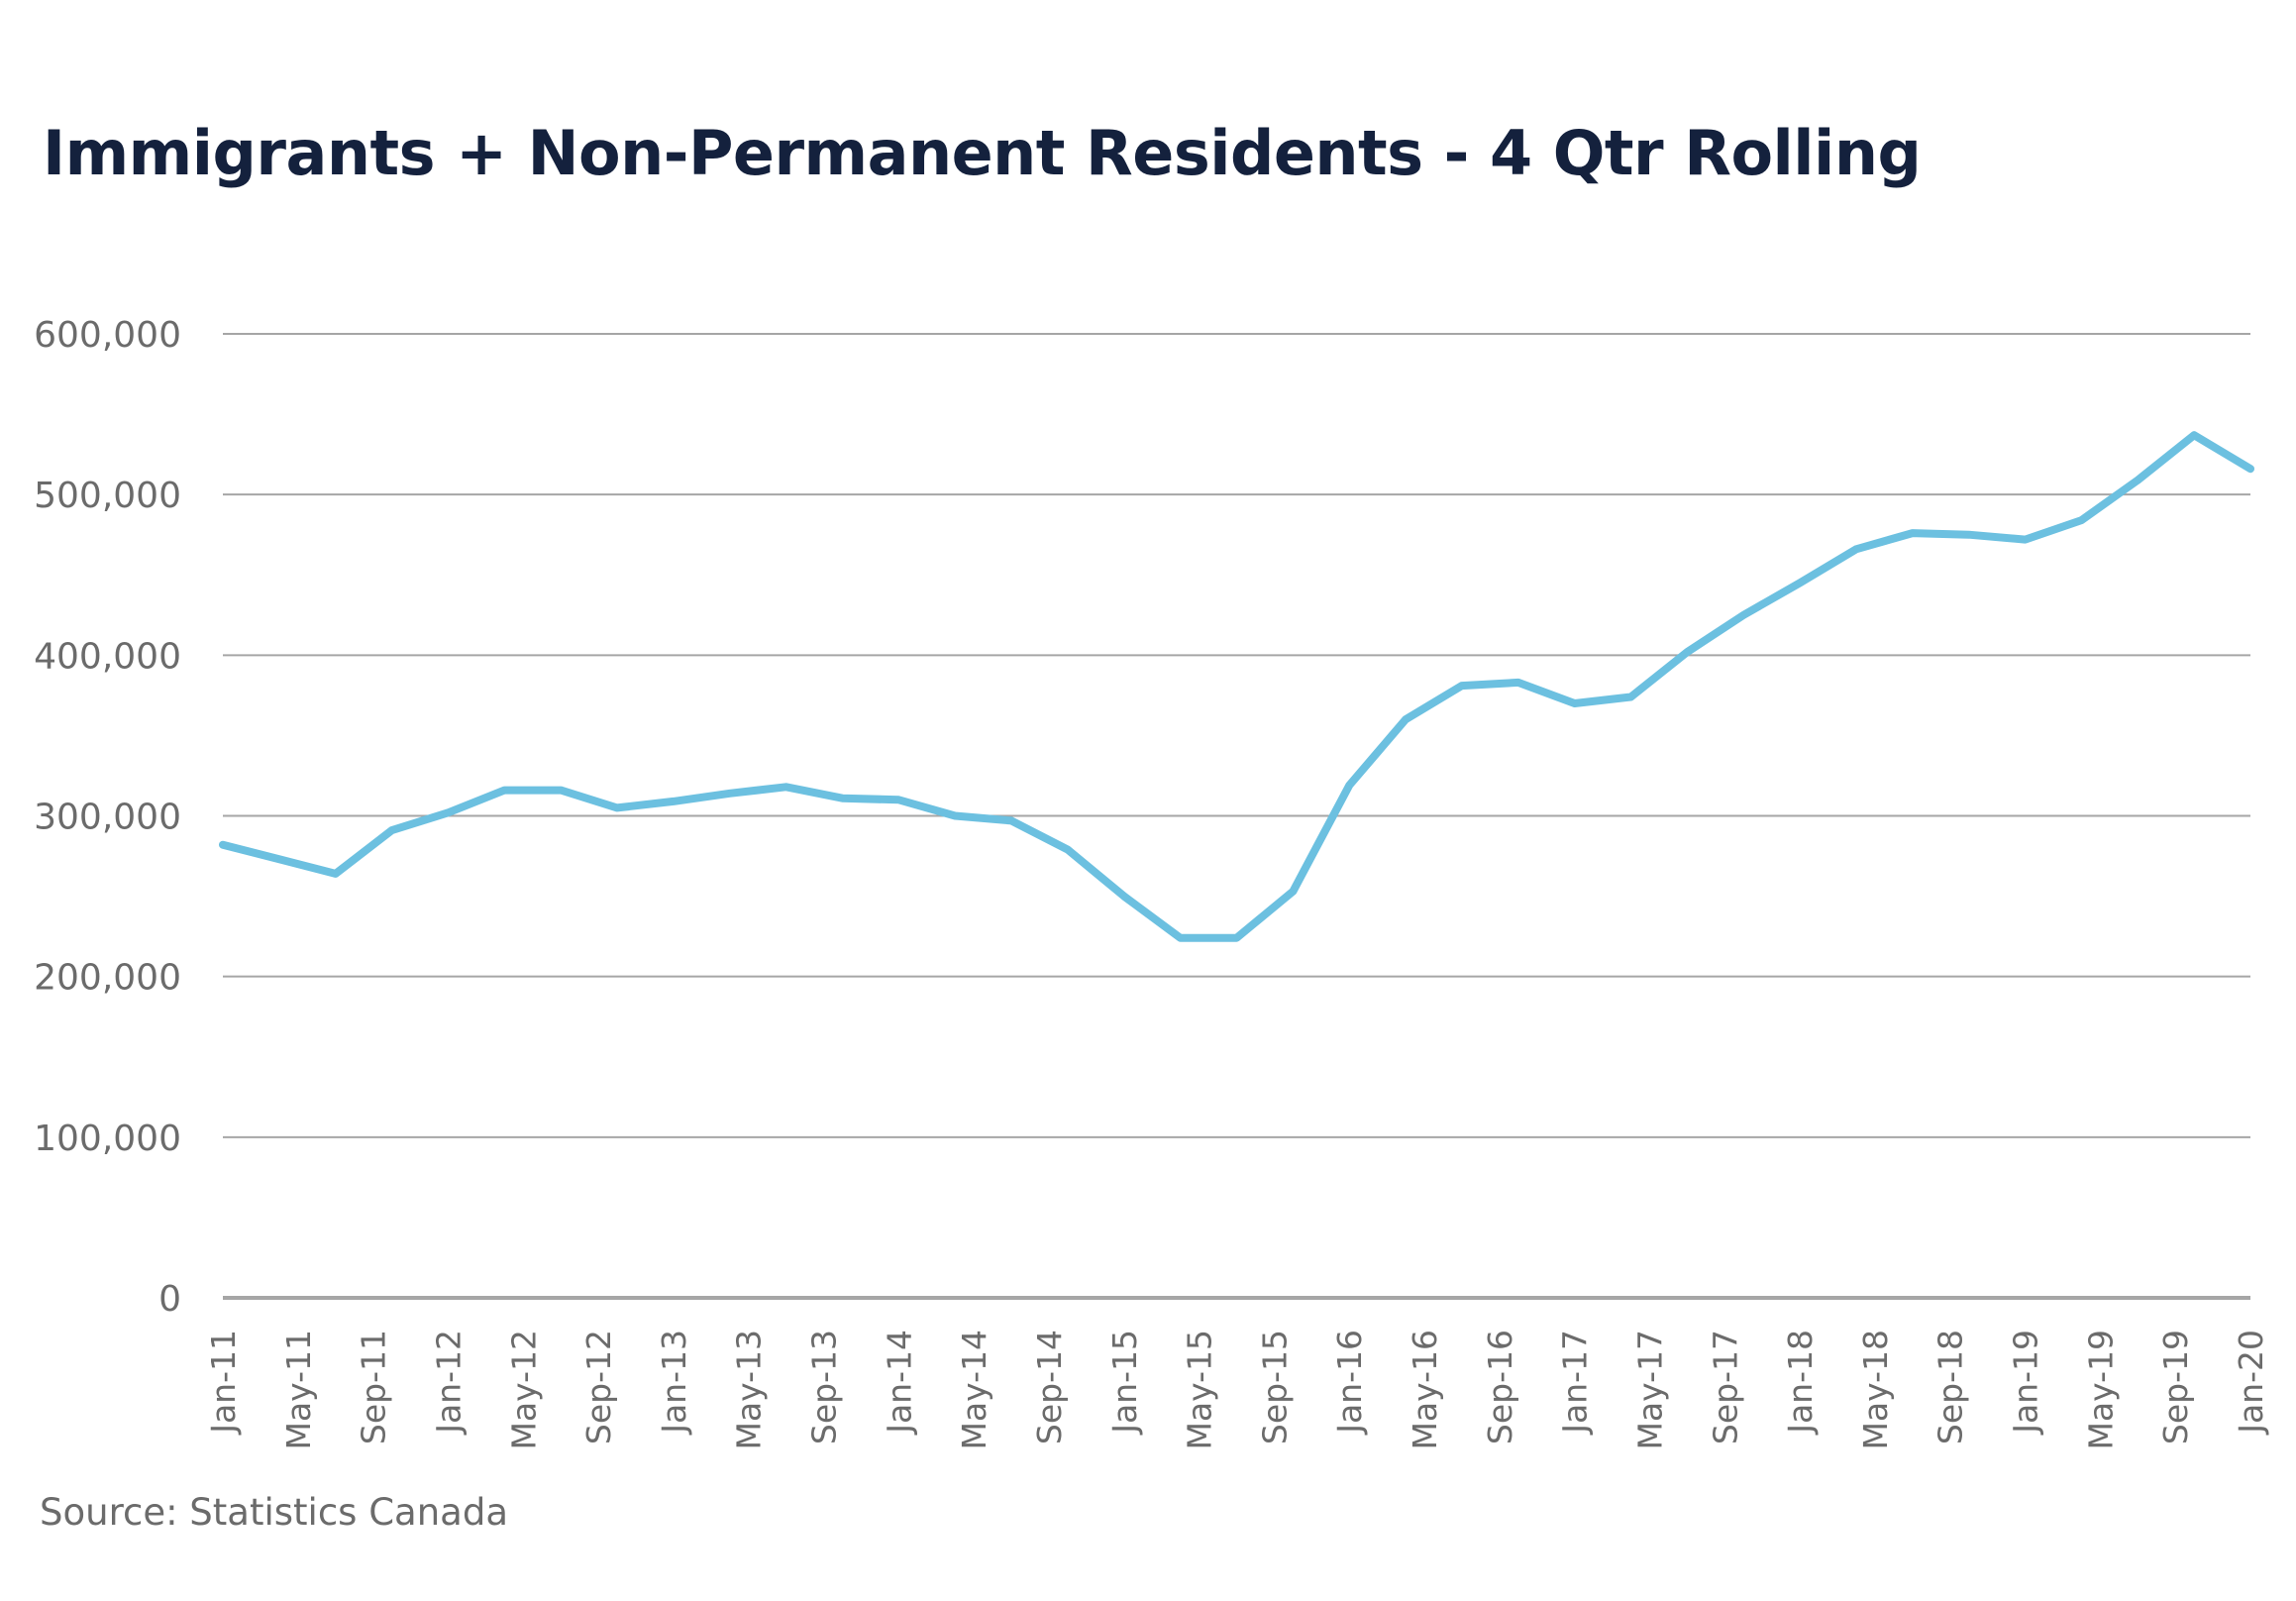 The width and height of the screenshot is (2296, 1601). Describe the element at coordinates (1725, 1387) in the screenshot. I see `x-tick-label: Sep-17` at that location.